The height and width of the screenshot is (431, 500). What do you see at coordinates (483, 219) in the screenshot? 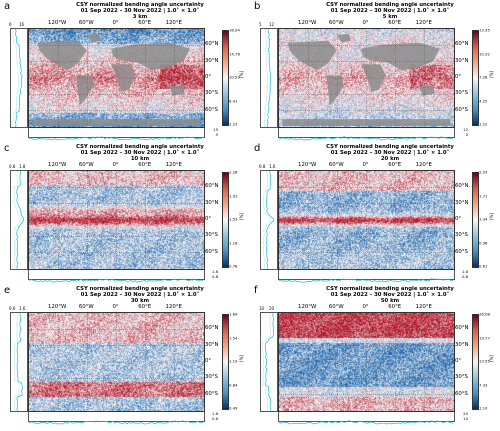
I see `colorbar-tick-label: 1.34` at bounding box center [483, 219].